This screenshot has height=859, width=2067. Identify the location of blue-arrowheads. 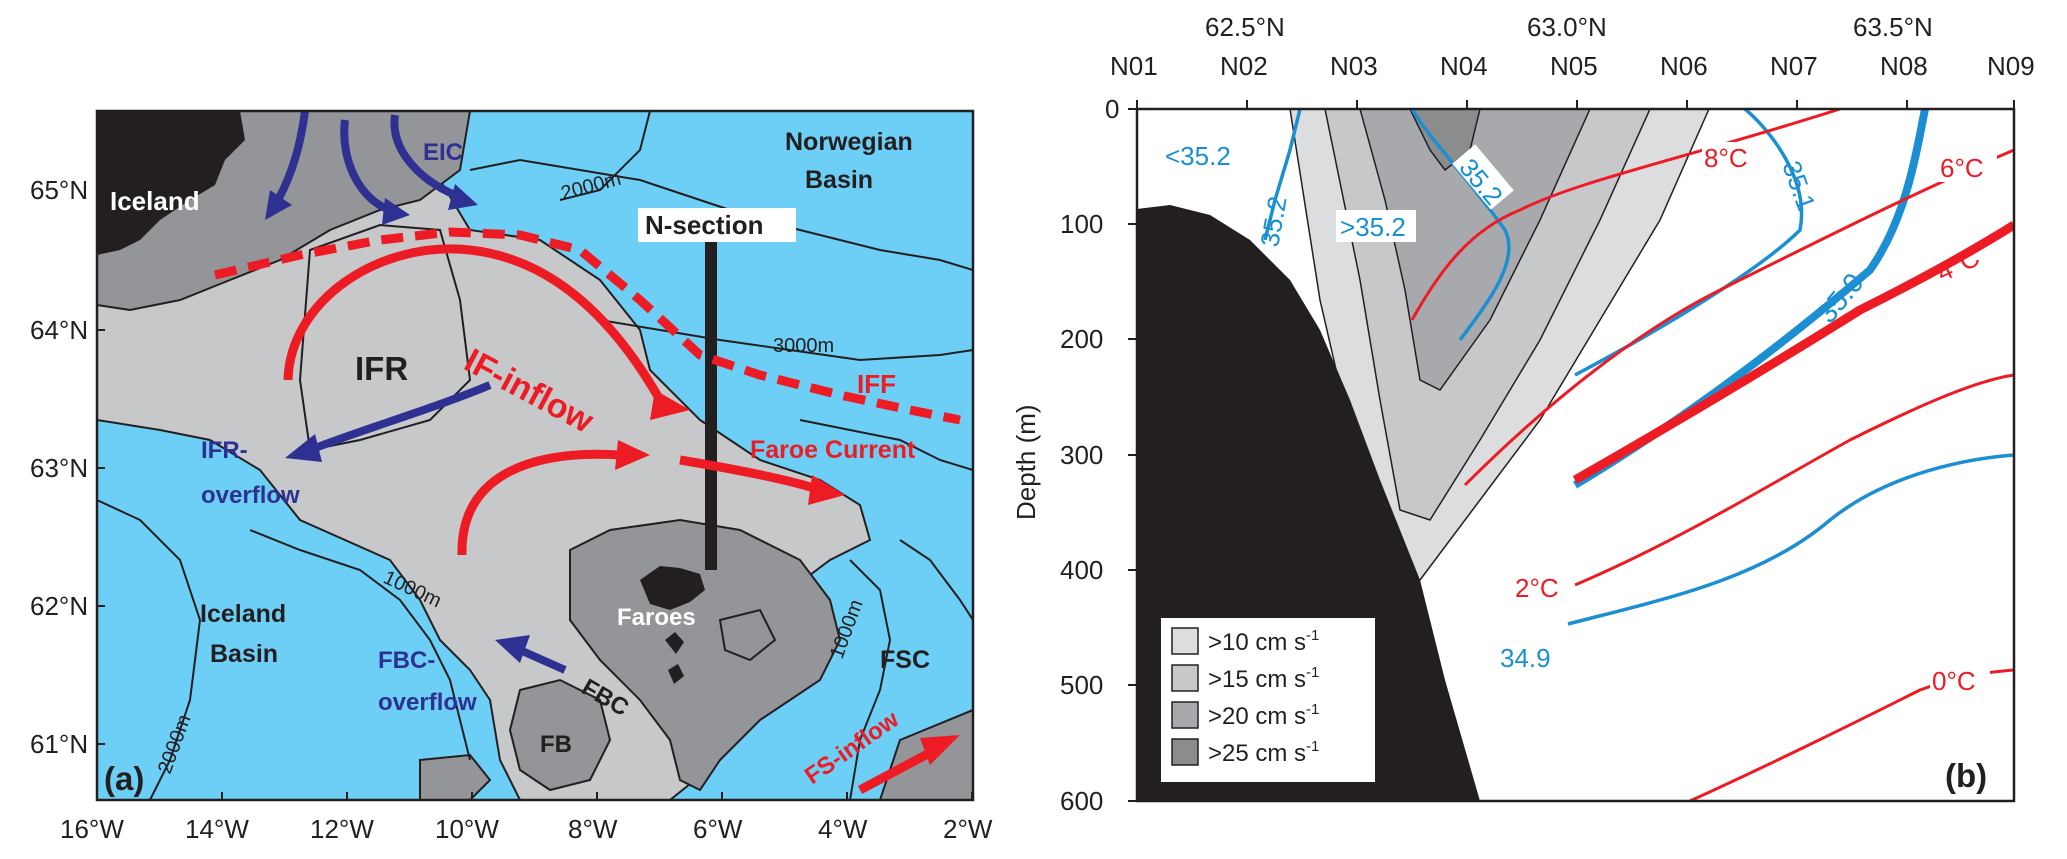
(397, 423).